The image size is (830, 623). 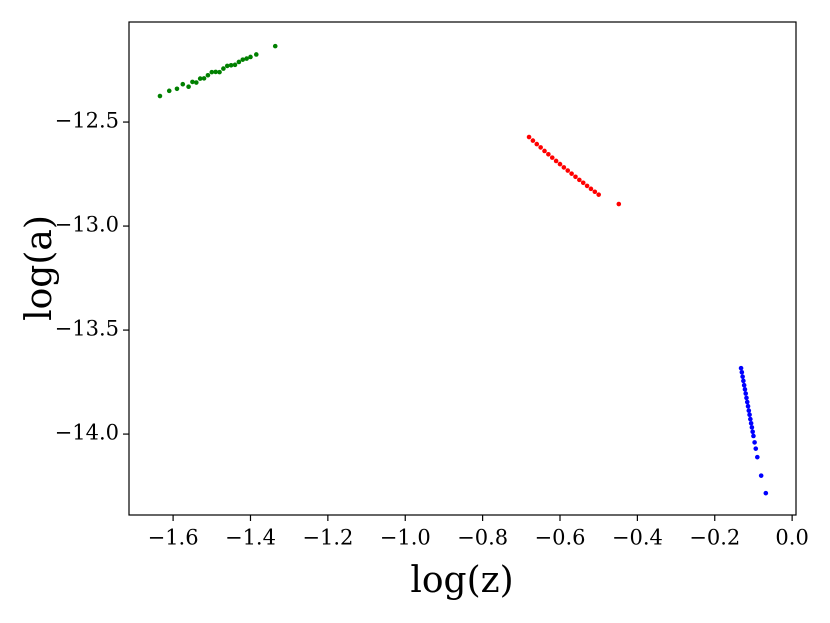 What do you see at coordinates (327, 538) in the screenshot?
I see `x-tick-label: −1.2` at bounding box center [327, 538].